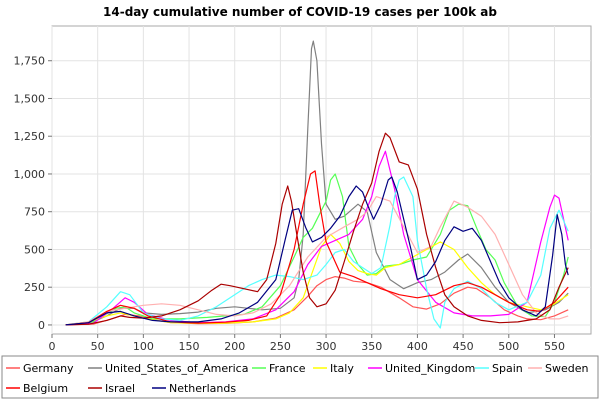 The width and height of the screenshot is (600, 400). Describe the element at coordinates (30, 136) in the screenshot. I see `y-tick-label: 1,250` at that location.